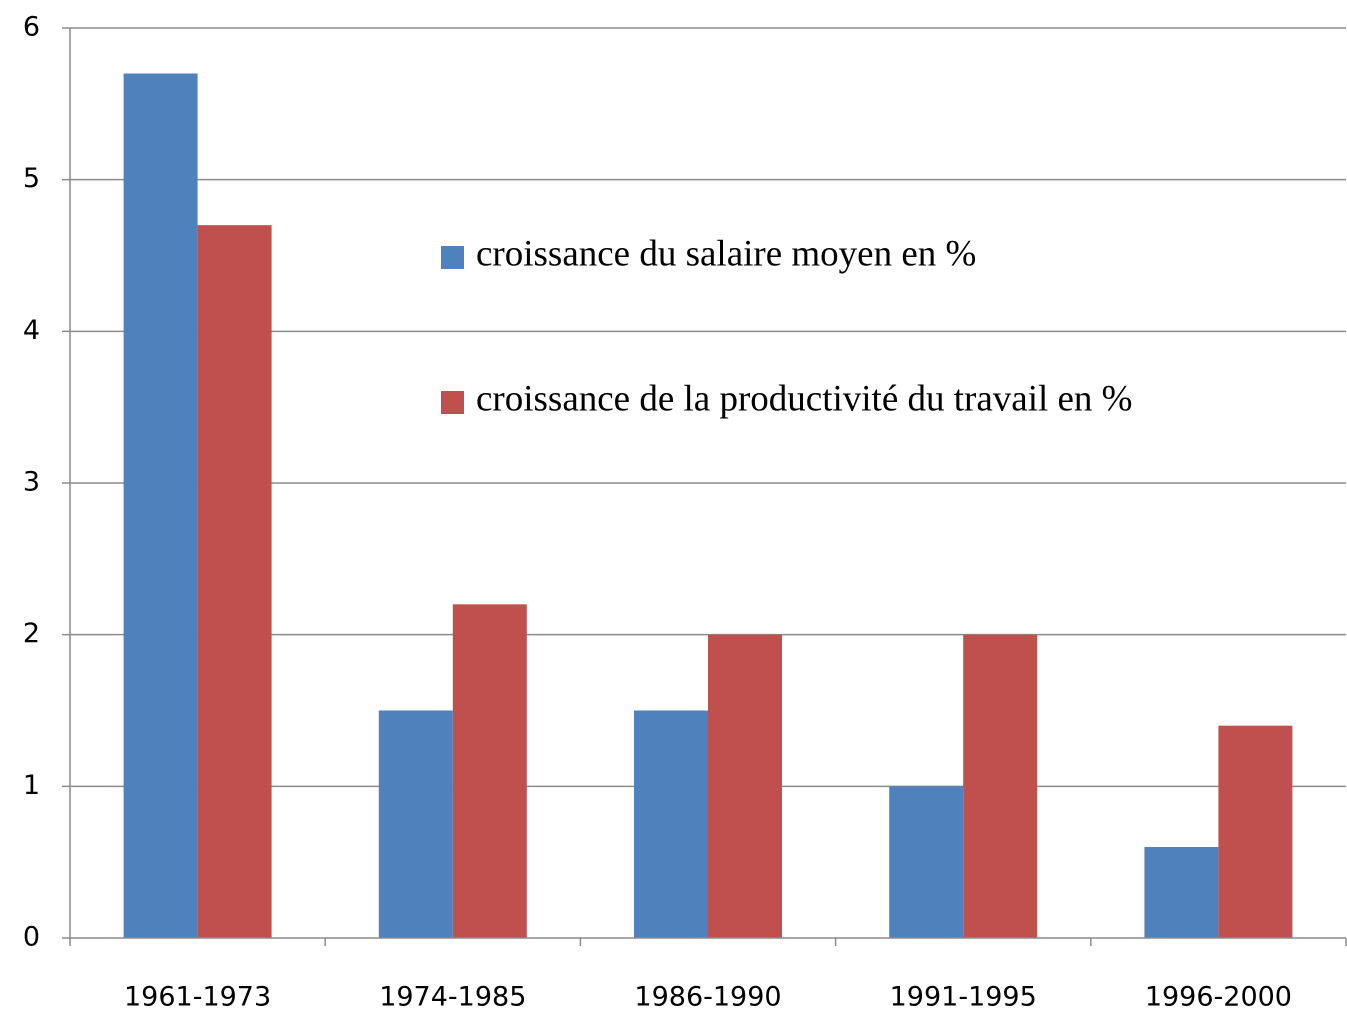 The height and width of the screenshot is (1014, 1347). I want to click on y-tick-label: 2, so click(31, 633).